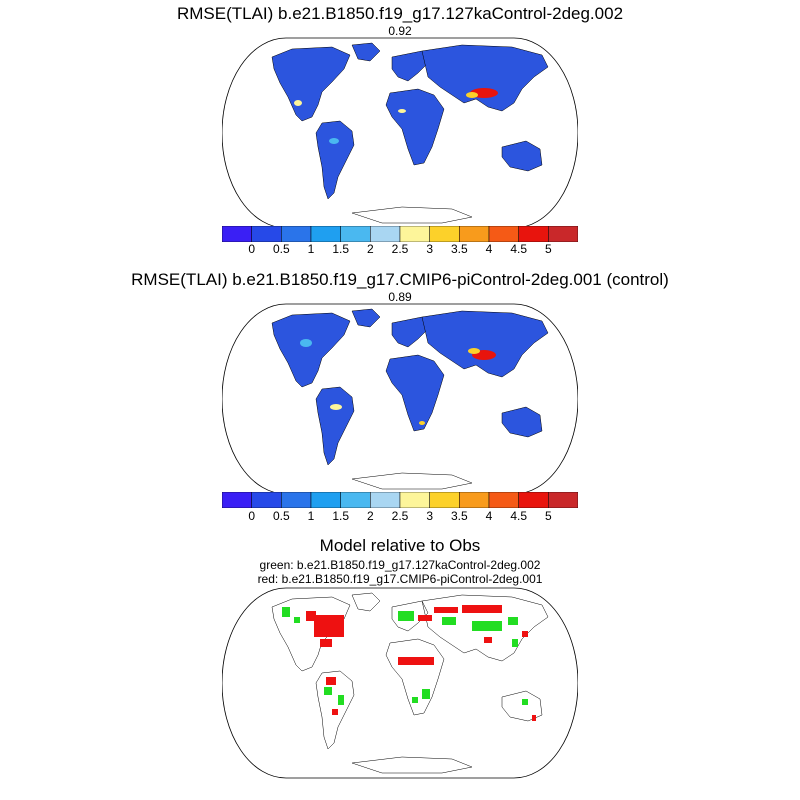  I want to click on panel3-title: Model relative to Obs, so click(400, 545).